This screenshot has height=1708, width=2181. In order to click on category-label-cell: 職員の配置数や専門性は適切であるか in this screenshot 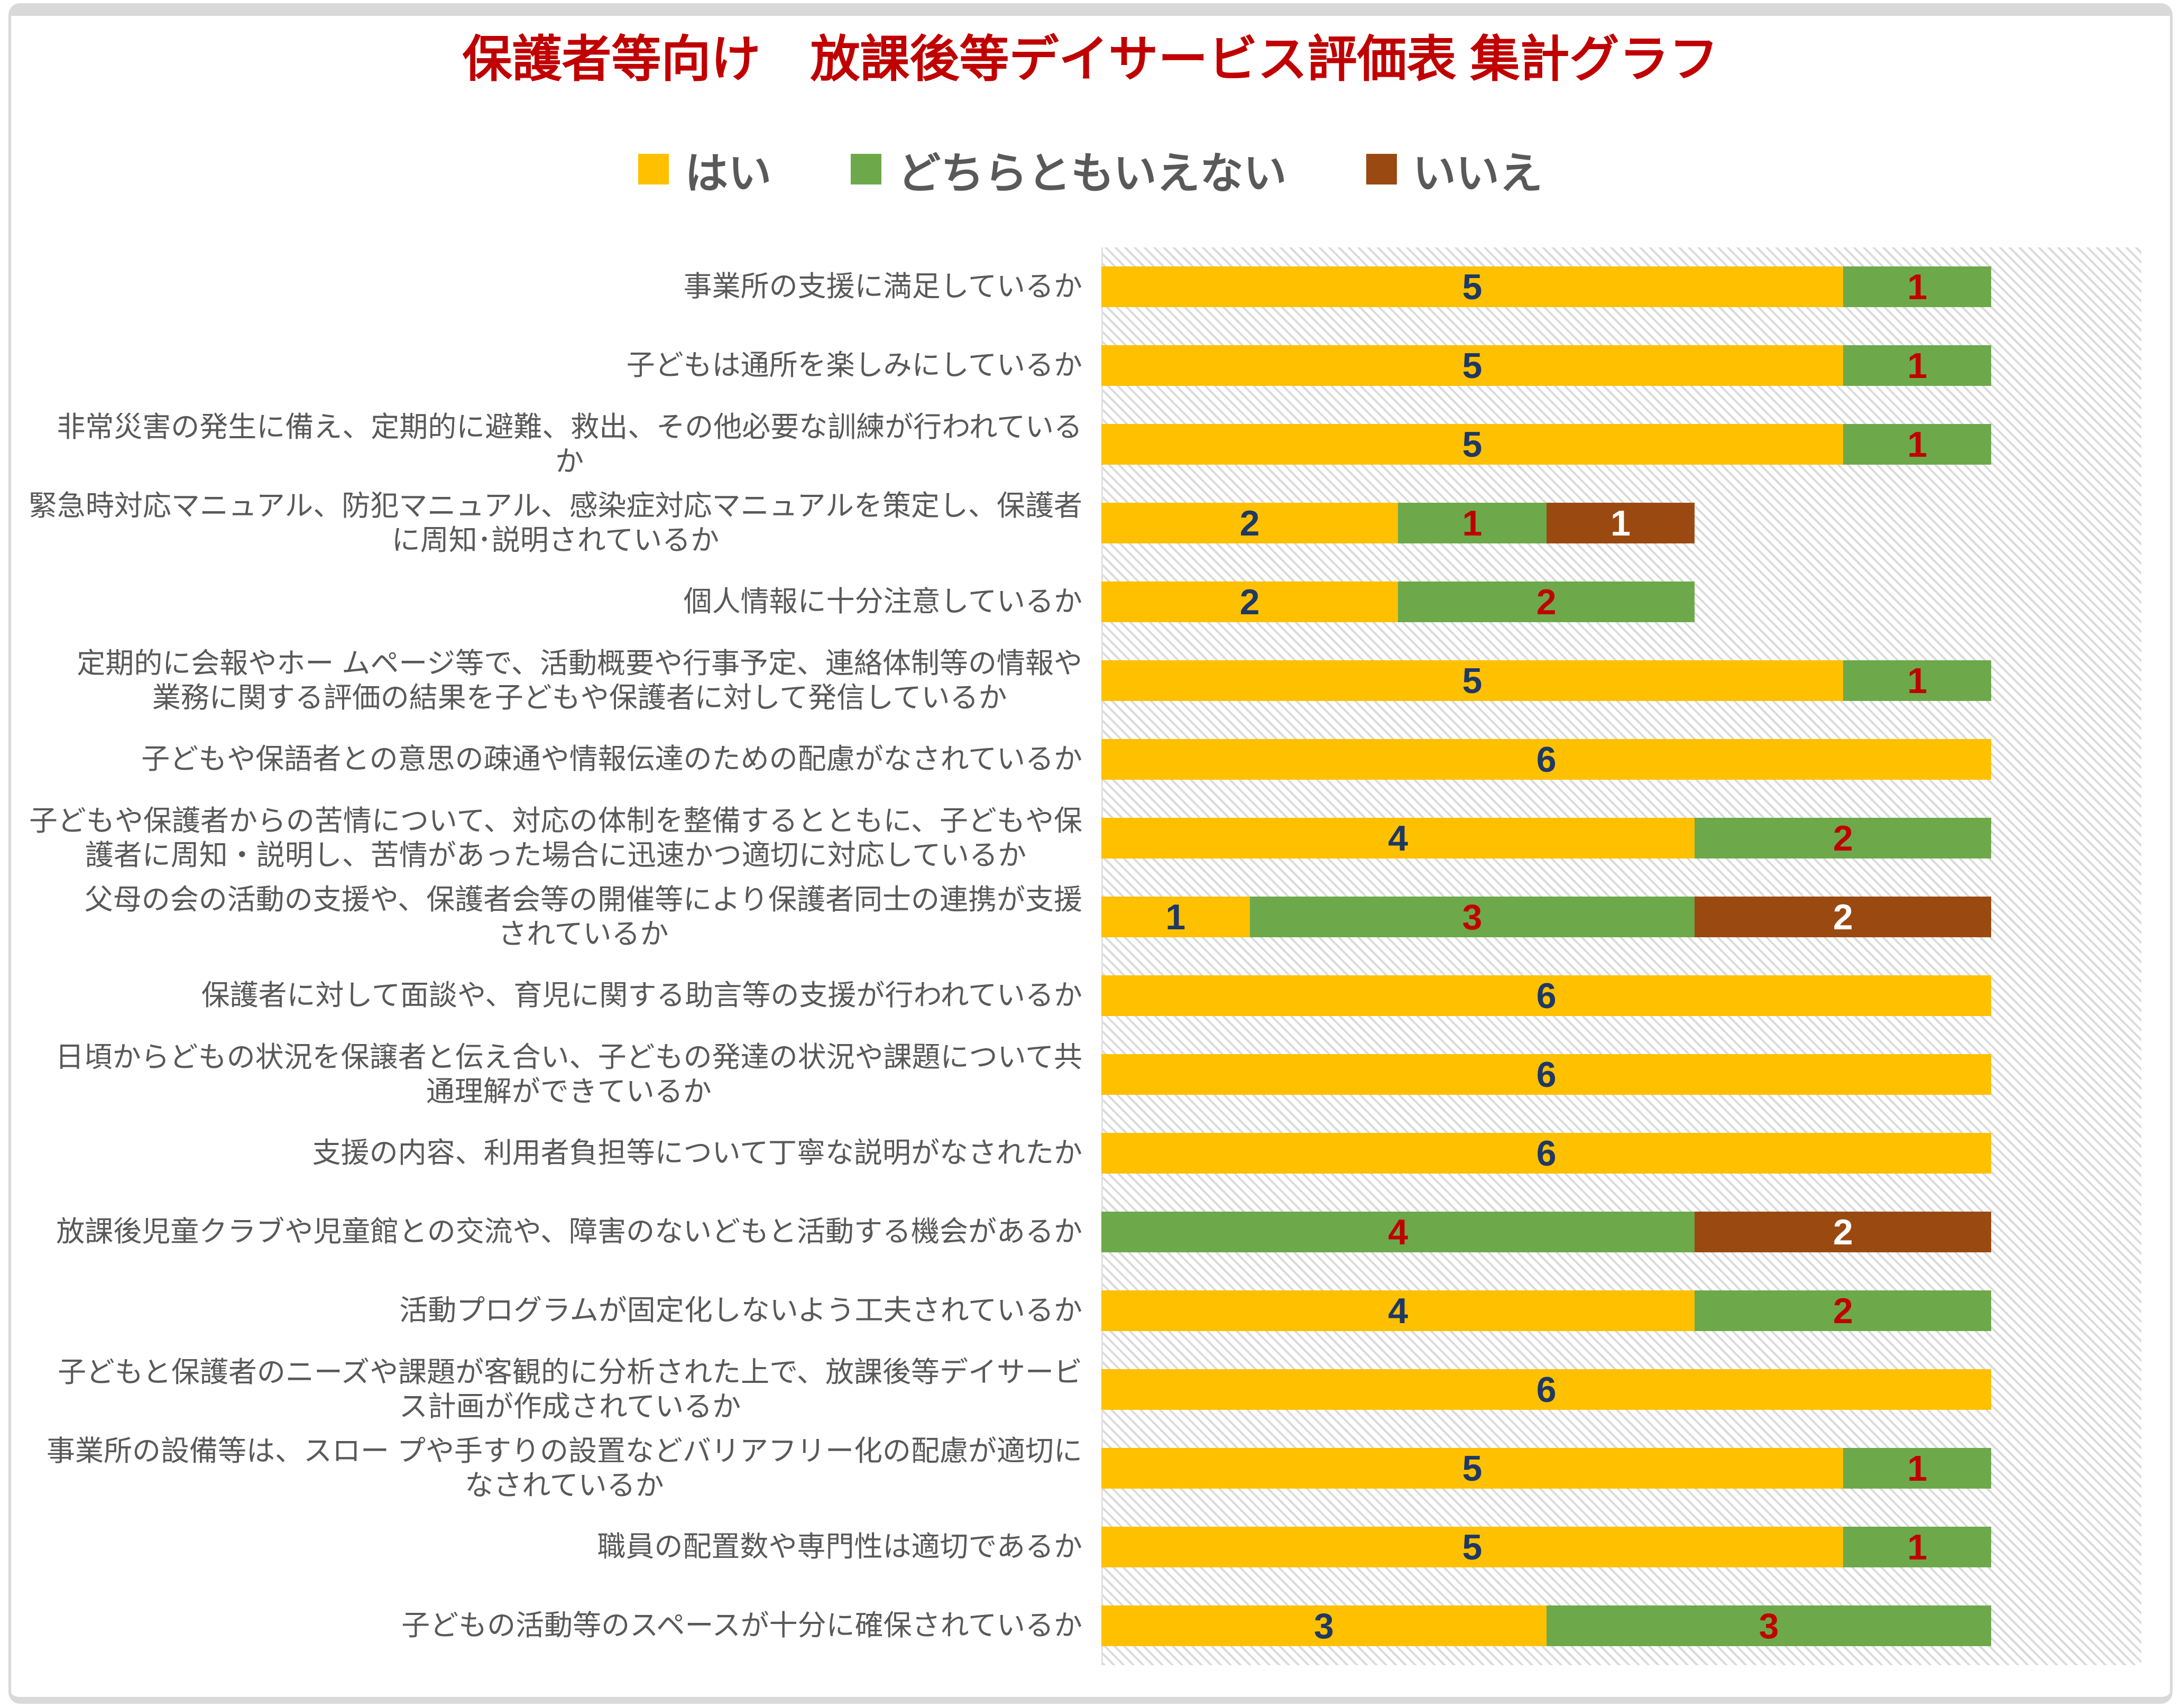, I will do `click(550, 1547)`.